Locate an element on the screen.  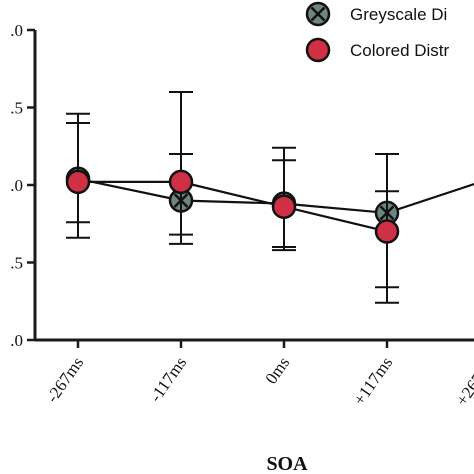
legend: Greyscale Di Colored Distr is located at coordinates (377, 32).